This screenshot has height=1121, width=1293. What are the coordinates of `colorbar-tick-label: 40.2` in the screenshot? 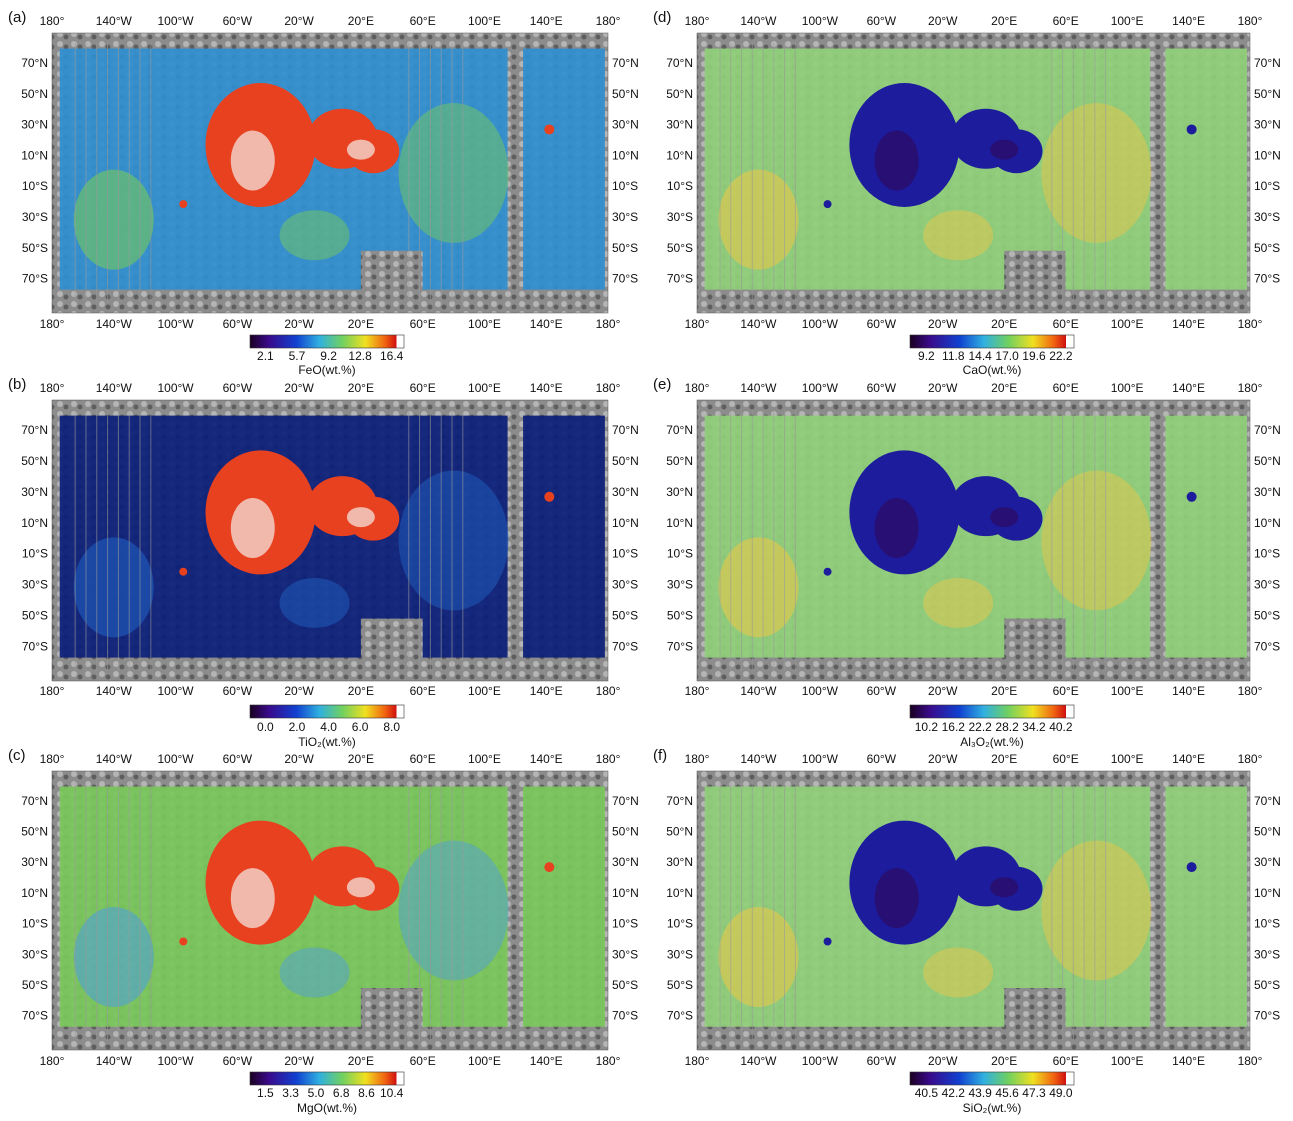 It's located at (1061, 727).